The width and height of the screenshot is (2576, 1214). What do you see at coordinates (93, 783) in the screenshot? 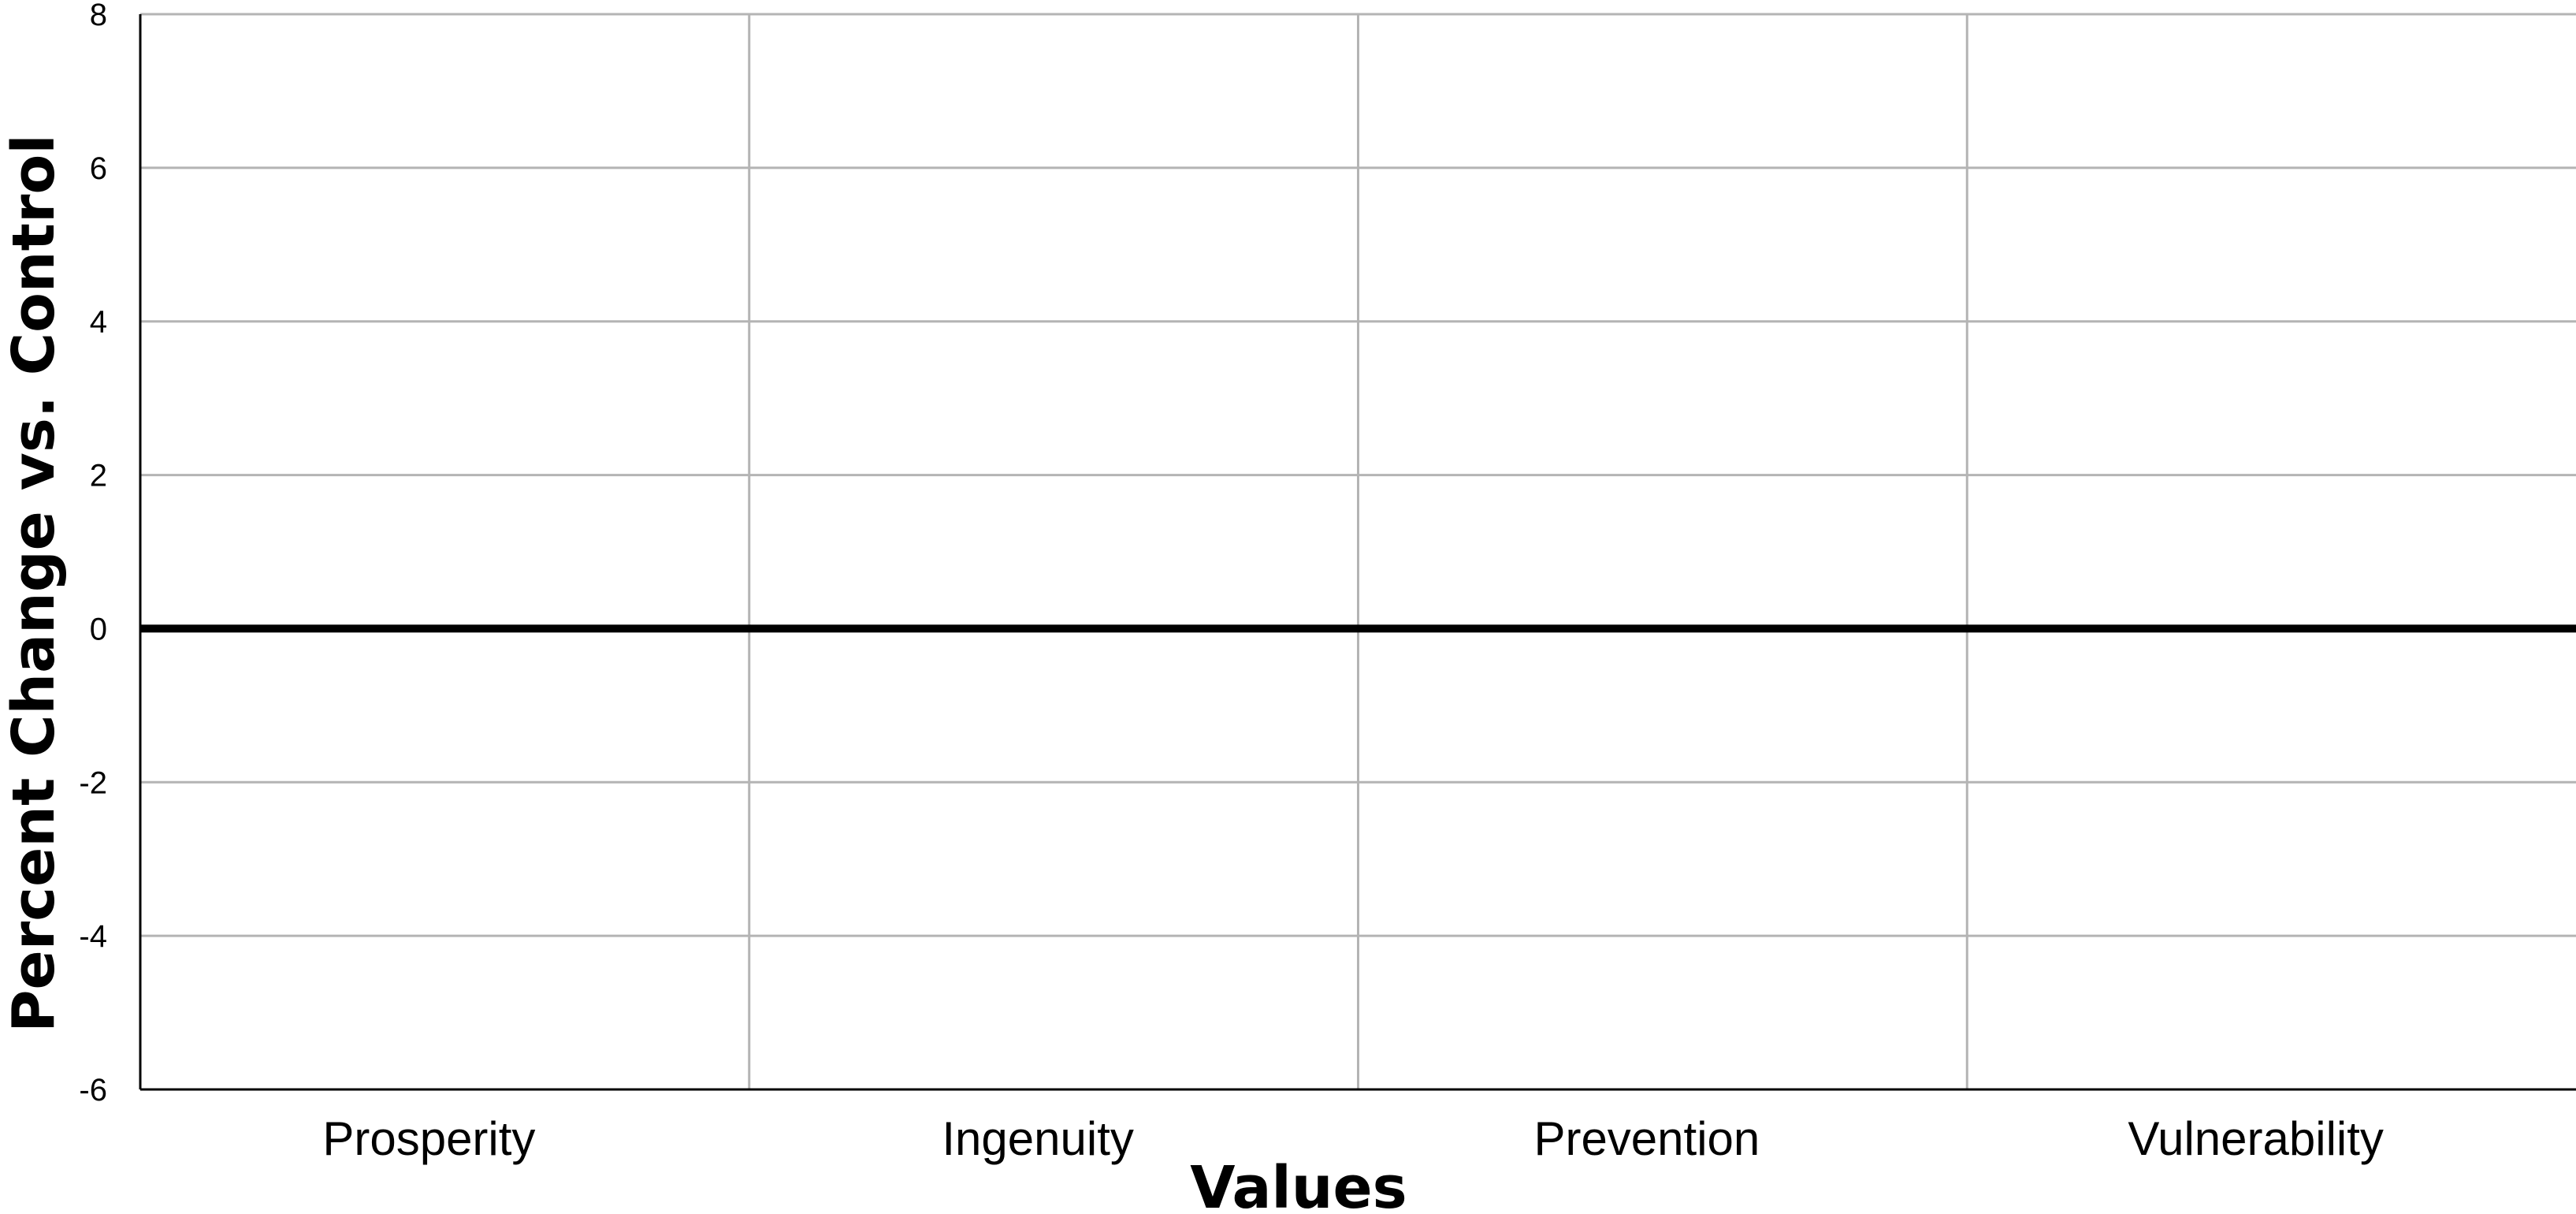
I see `y-tick-label: -2` at bounding box center [93, 783].